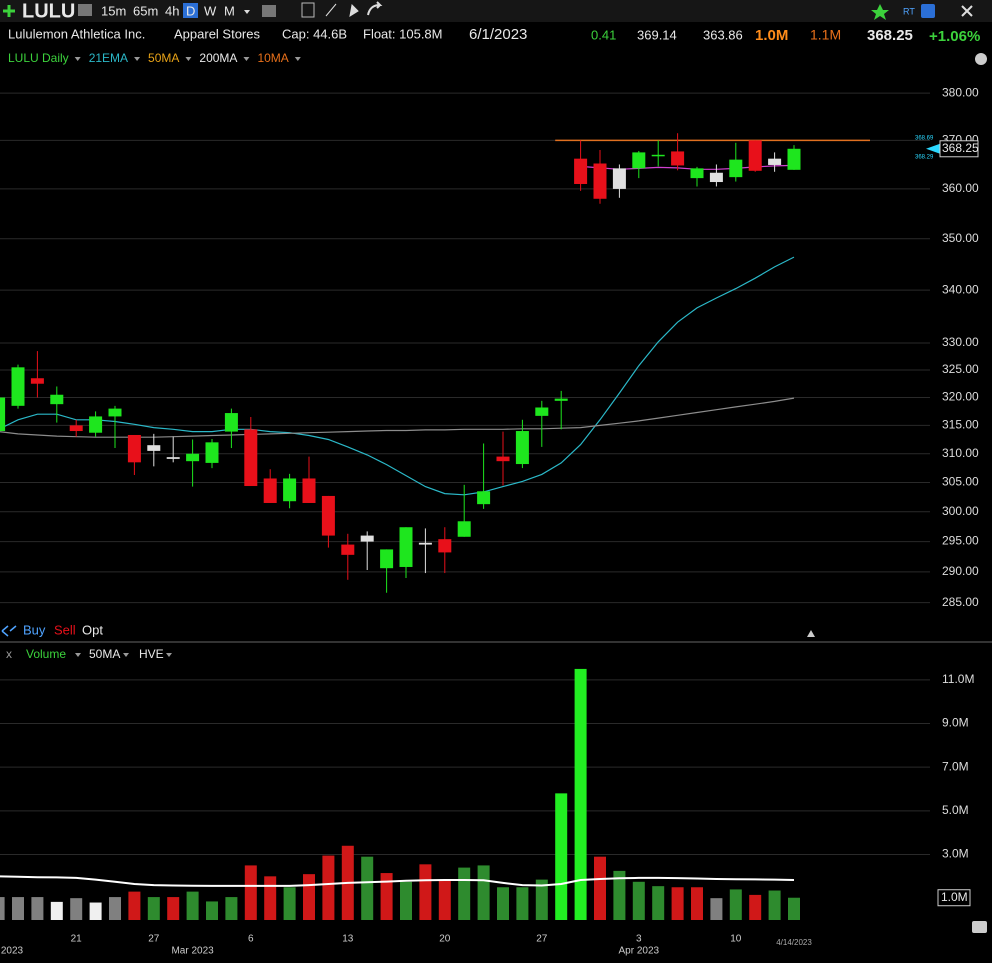  Describe the element at coordinates (960, 425) in the screenshot. I see `y-tick-label: 315.00` at that location.